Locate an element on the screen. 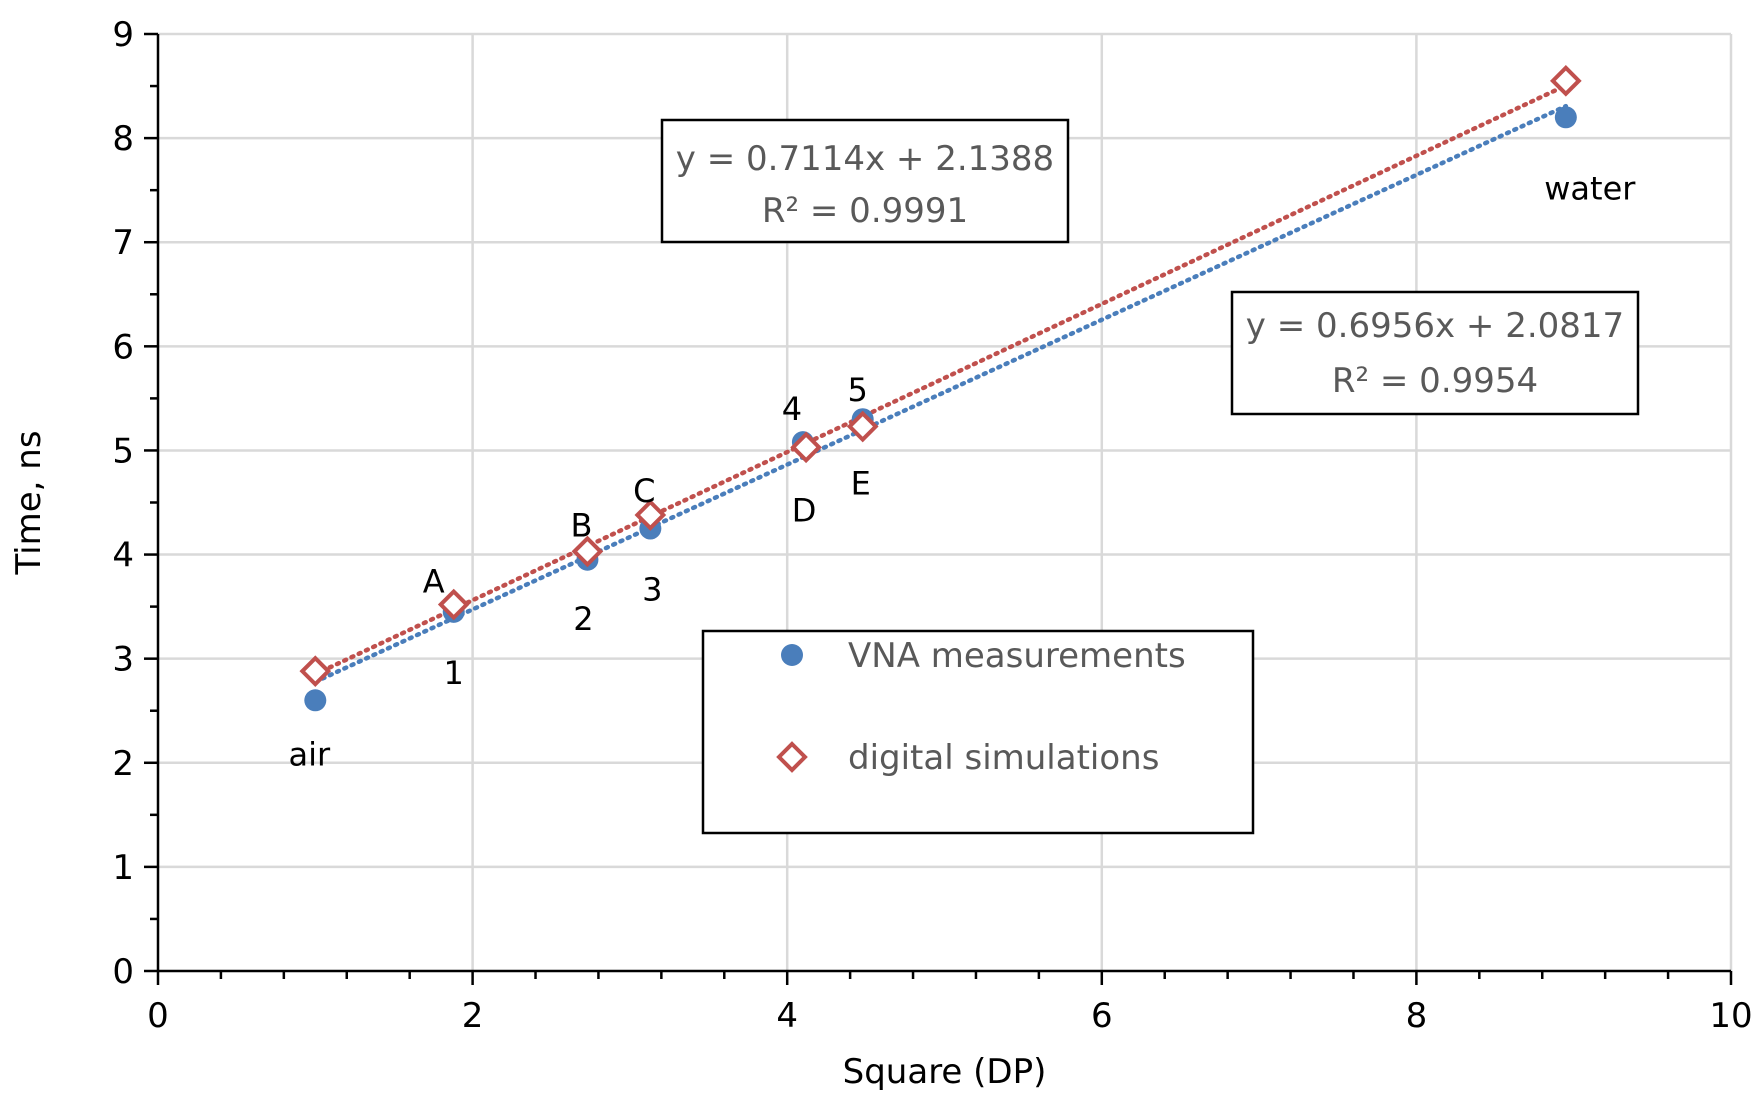 Image resolution: width=1759 pixels, height=1108 pixels. point-label-e: E is located at coordinates (861, 483).